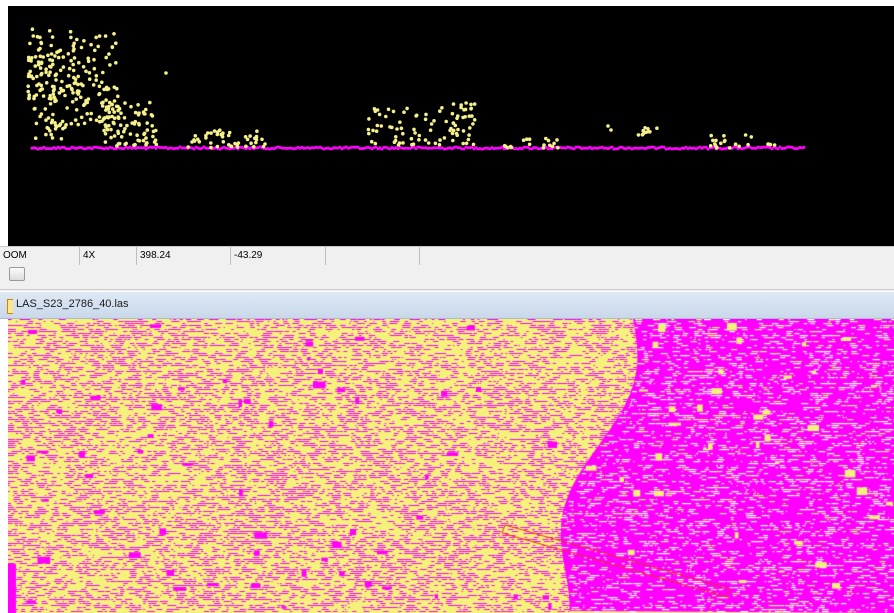  Describe the element at coordinates (447, 289) in the screenshot. I see `divider` at that location.